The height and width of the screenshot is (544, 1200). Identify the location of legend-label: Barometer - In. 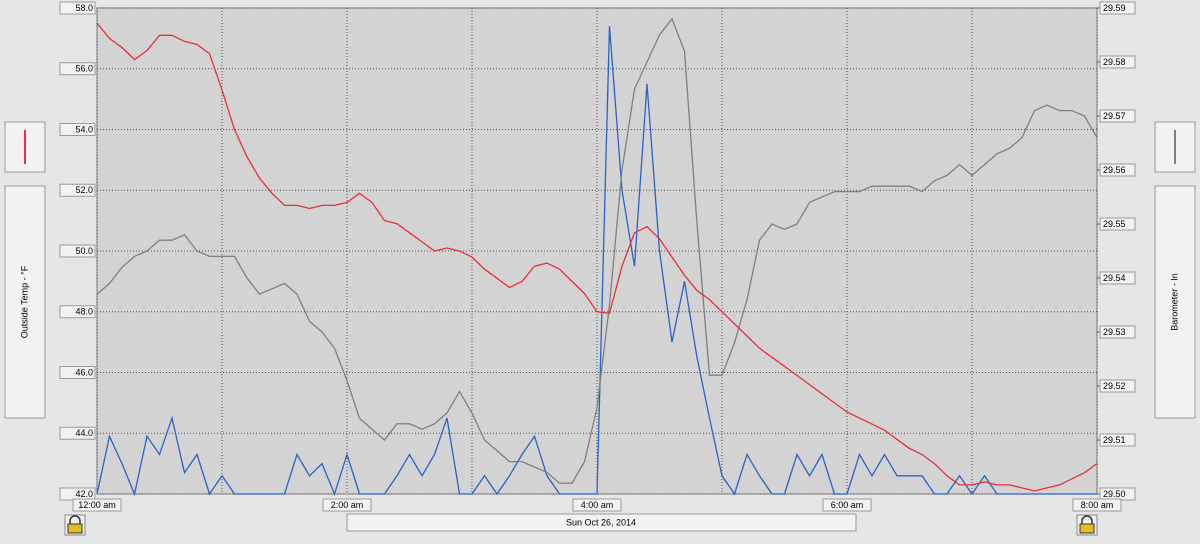
(1174, 302).